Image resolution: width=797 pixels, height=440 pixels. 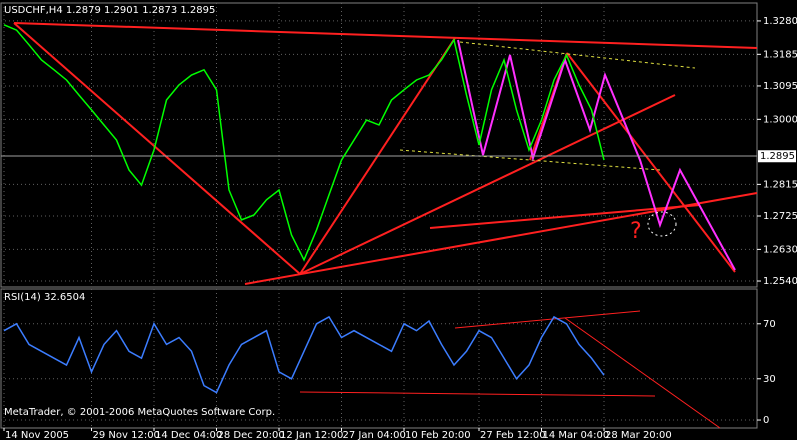 What do you see at coordinates (547, 106) in the screenshot?
I see `channel-lines` at bounding box center [547, 106].